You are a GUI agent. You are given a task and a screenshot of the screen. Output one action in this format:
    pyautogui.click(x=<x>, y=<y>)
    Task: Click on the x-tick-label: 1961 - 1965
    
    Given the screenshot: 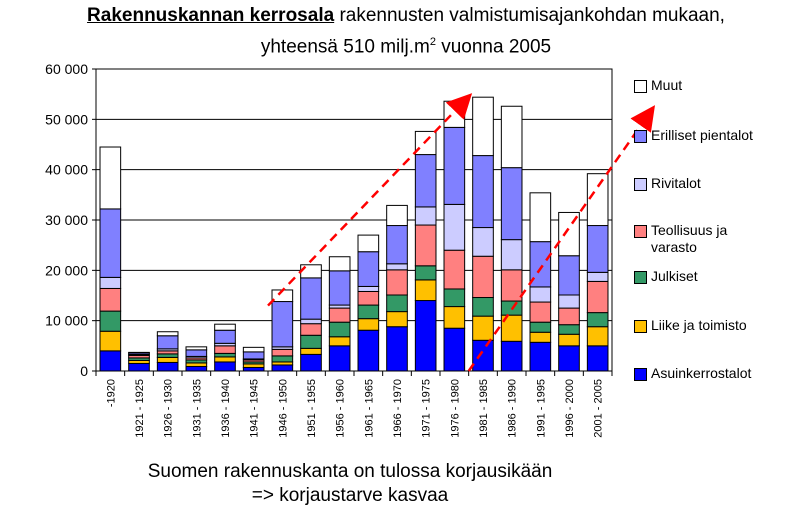 What is the action you would take?
    pyautogui.click(x=369, y=408)
    